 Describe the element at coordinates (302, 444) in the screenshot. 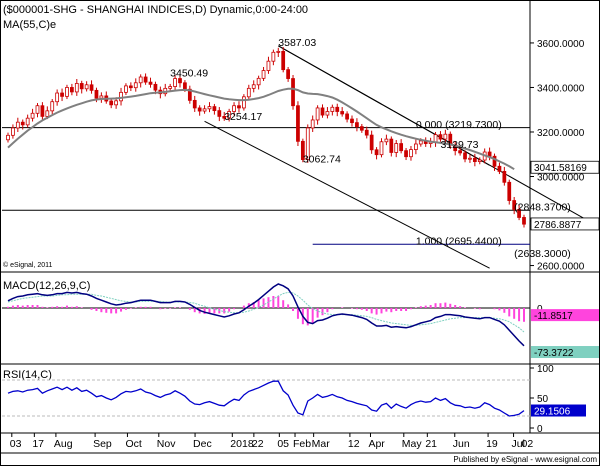

I see `x-tick-label: Feb` at that location.